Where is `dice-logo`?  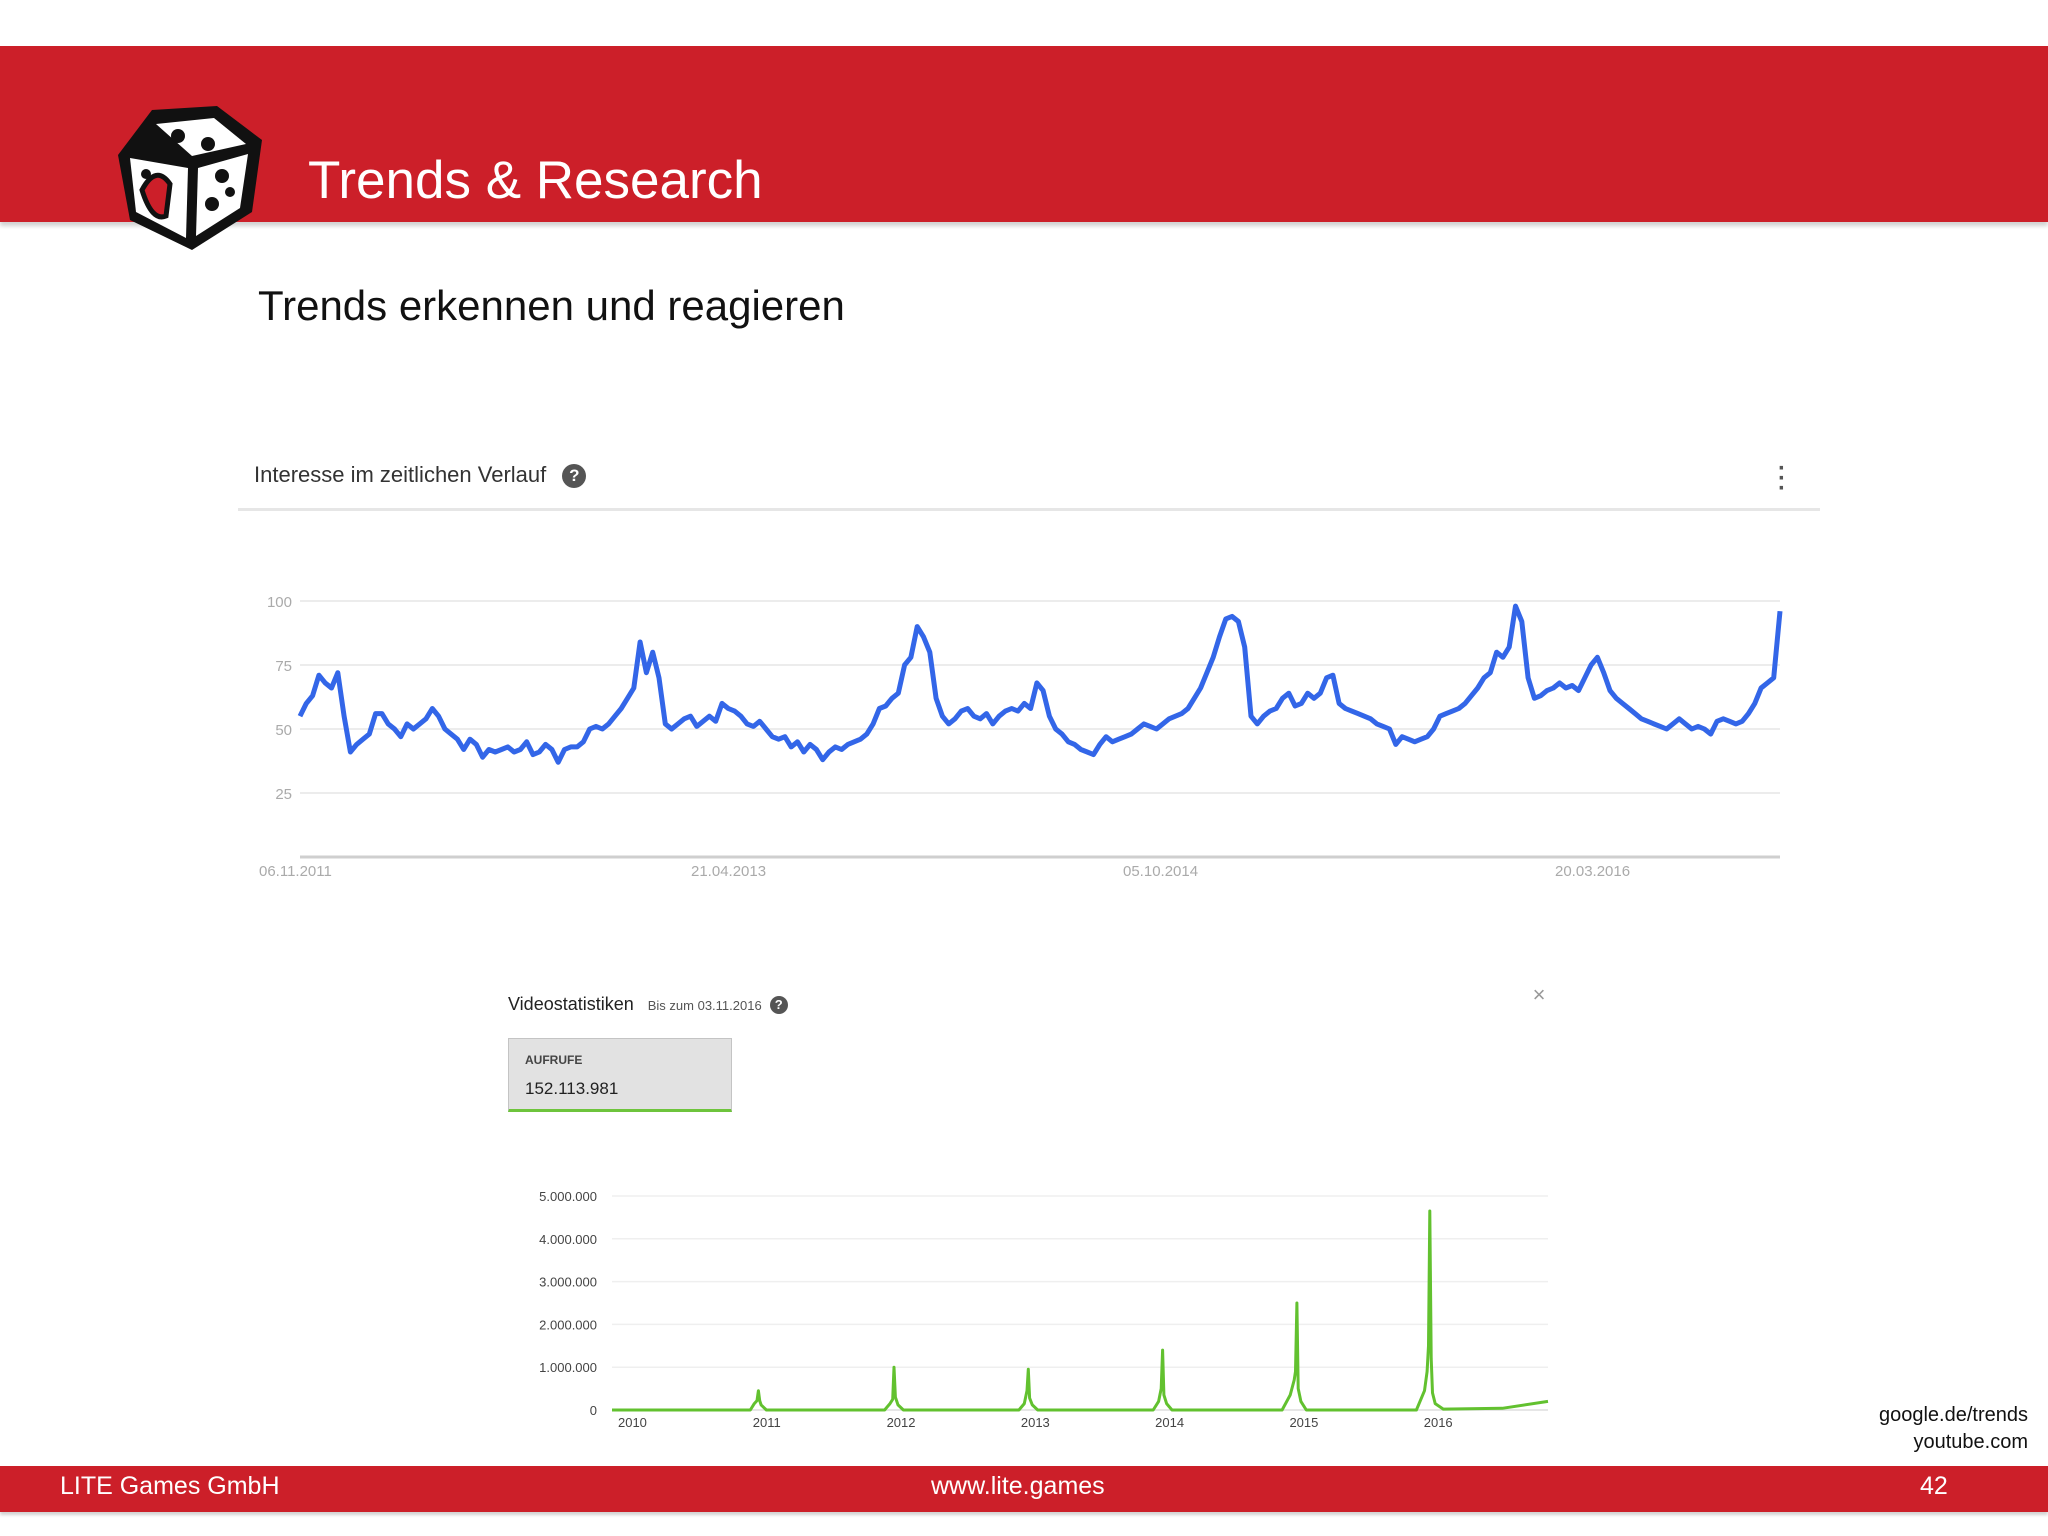
dice-logo is located at coordinates (190, 178).